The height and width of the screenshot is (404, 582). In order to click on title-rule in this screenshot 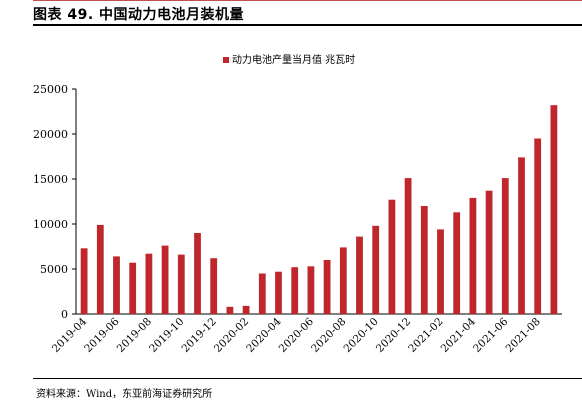, I will do `click(307, 25)`.